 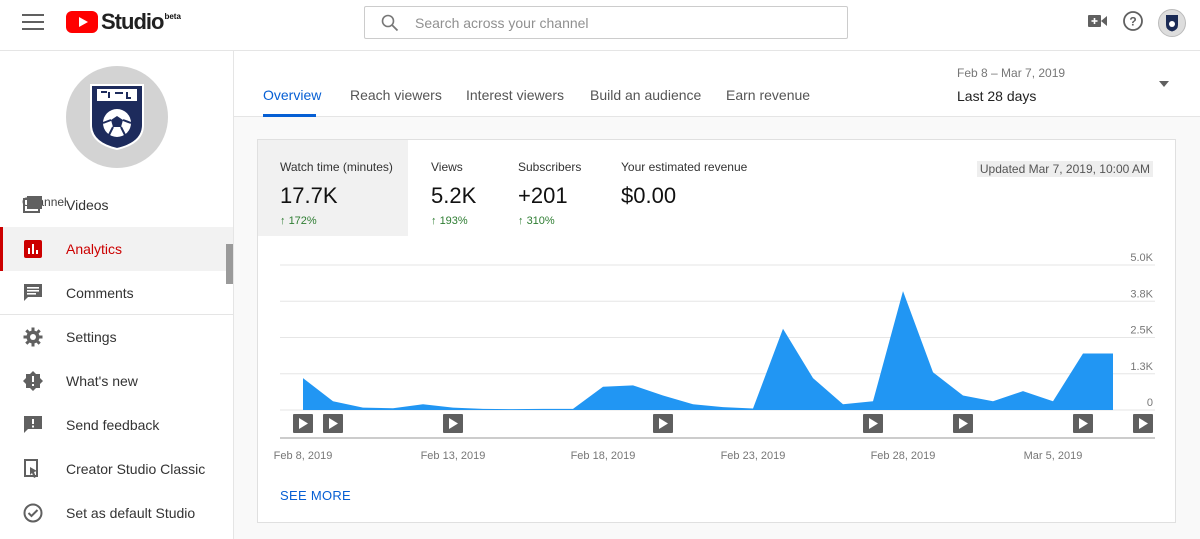 What do you see at coordinates (100, 292) in the screenshot?
I see `sidebar-item-label: Comments` at bounding box center [100, 292].